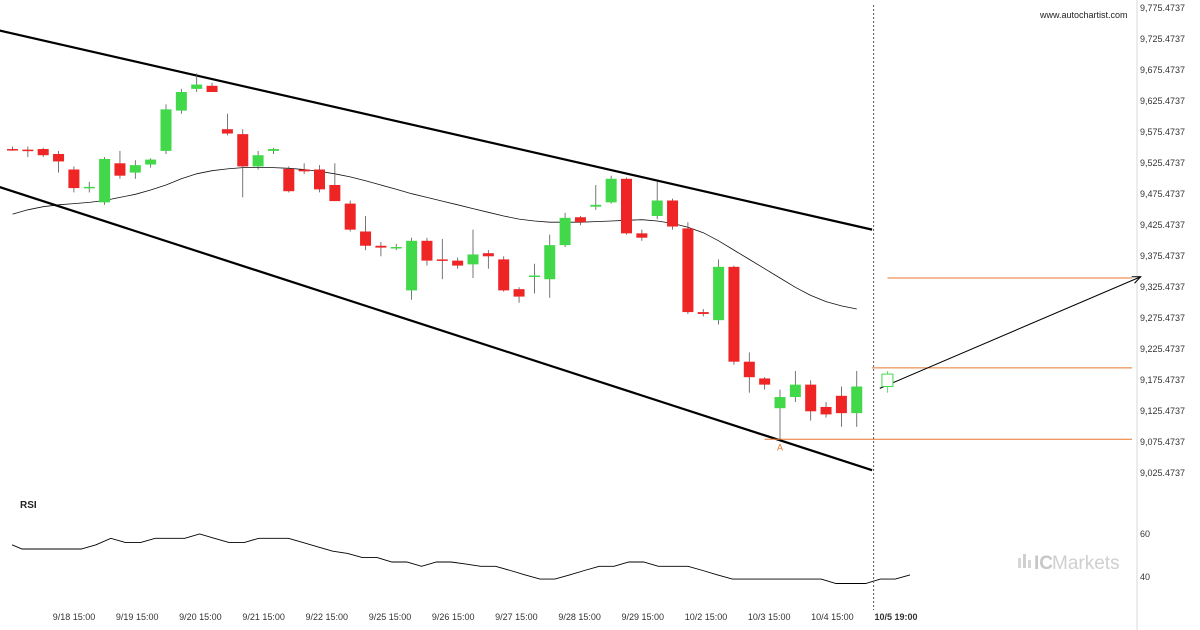  What do you see at coordinates (1162, 132) in the screenshot?
I see `price-tick-label: 9,575.4737` at bounding box center [1162, 132].